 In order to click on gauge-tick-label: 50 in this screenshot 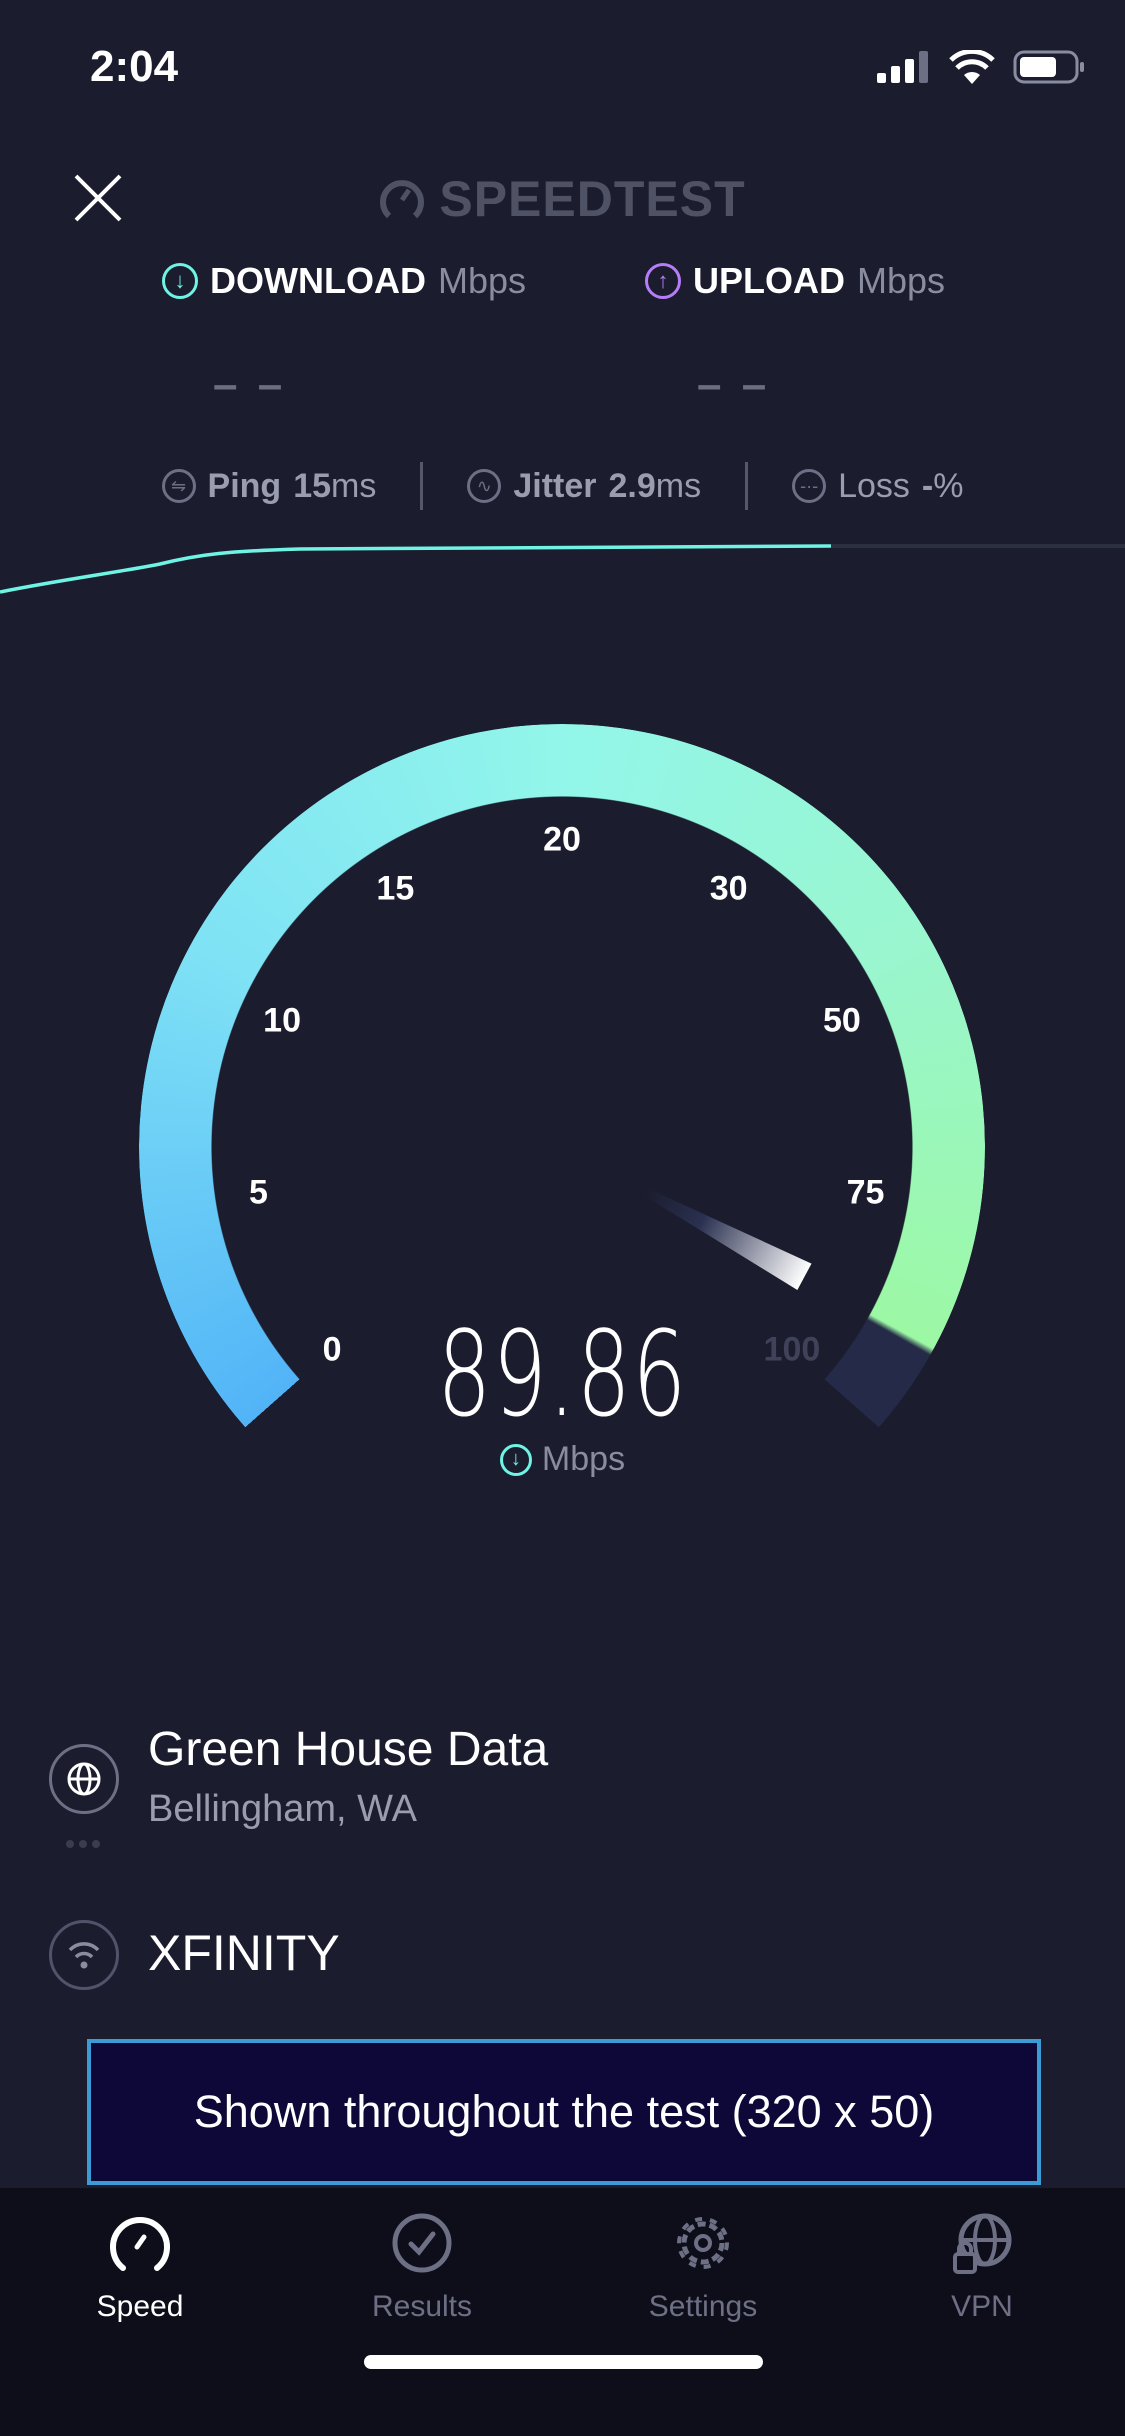, I will do `click(841, 1020)`.